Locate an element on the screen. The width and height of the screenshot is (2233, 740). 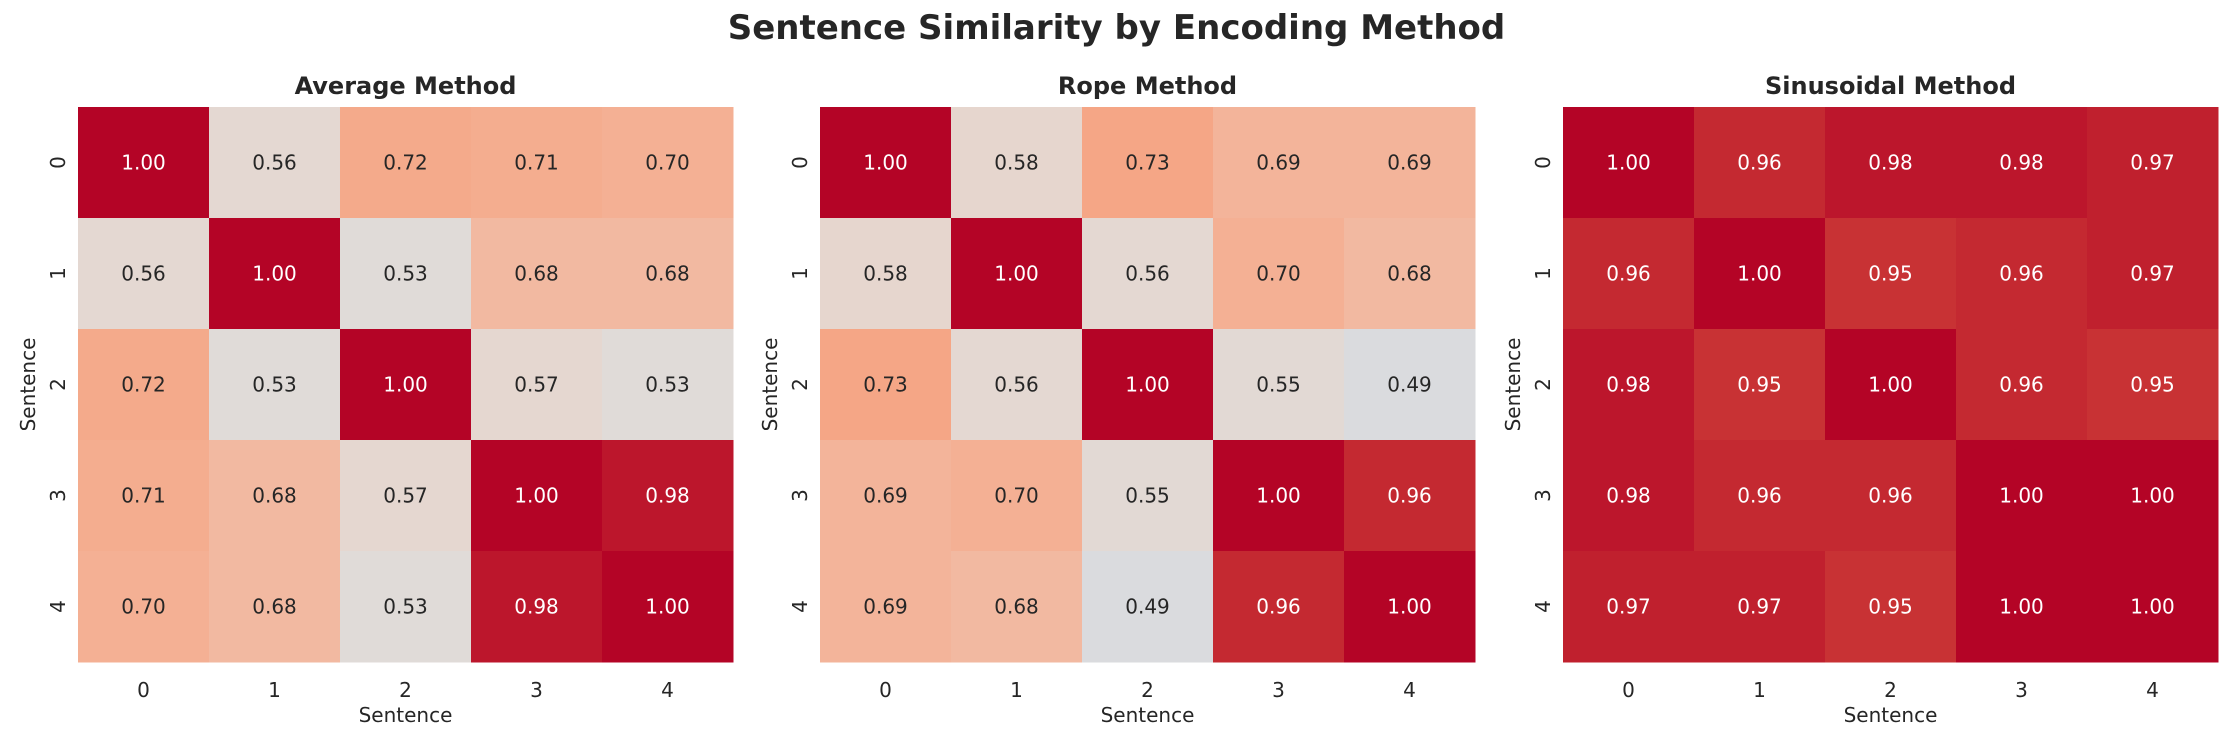
sinusoidal-x-tick: 2 is located at coordinates (1890, 690).